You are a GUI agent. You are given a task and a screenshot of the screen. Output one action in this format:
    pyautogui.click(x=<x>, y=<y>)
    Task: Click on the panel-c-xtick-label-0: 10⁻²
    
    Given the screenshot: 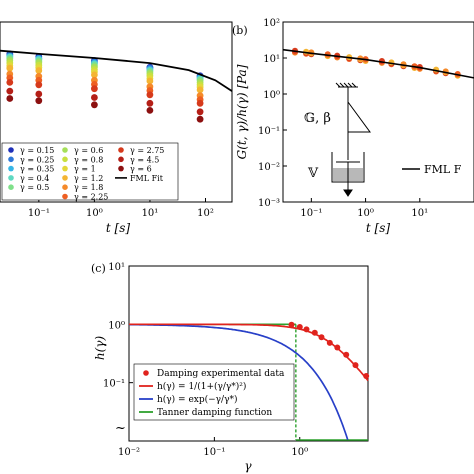 What is the action you would take?
    pyautogui.click(x=129, y=452)
    